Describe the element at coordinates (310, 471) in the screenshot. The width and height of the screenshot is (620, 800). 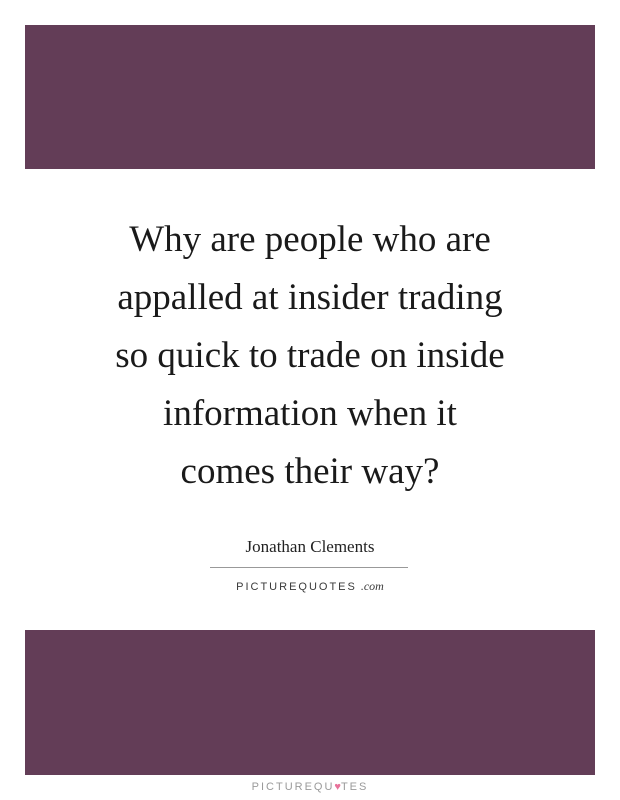
I see `quote-line: comes their way?` at that location.